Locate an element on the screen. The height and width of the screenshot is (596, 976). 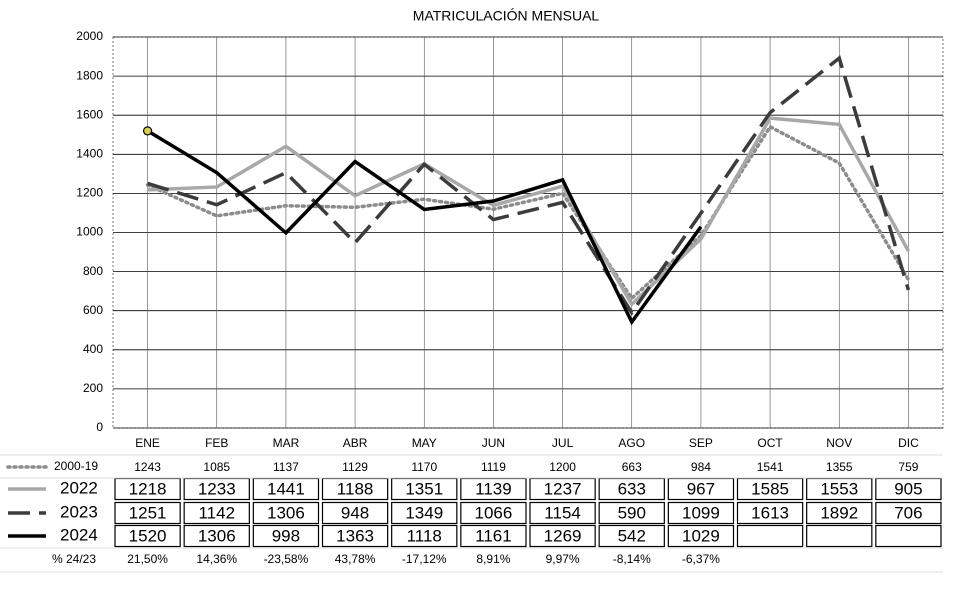
legend-label: 2024 is located at coordinates (79, 534).